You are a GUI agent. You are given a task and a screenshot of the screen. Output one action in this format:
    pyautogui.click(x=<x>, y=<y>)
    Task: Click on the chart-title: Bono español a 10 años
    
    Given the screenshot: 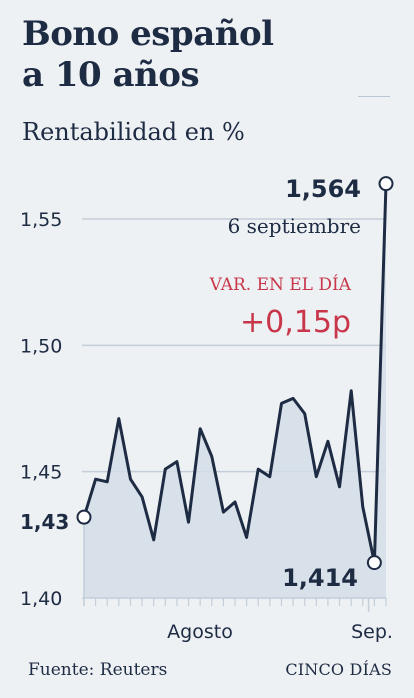 What is the action you would take?
    pyautogui.click(x=148, y=55)
    